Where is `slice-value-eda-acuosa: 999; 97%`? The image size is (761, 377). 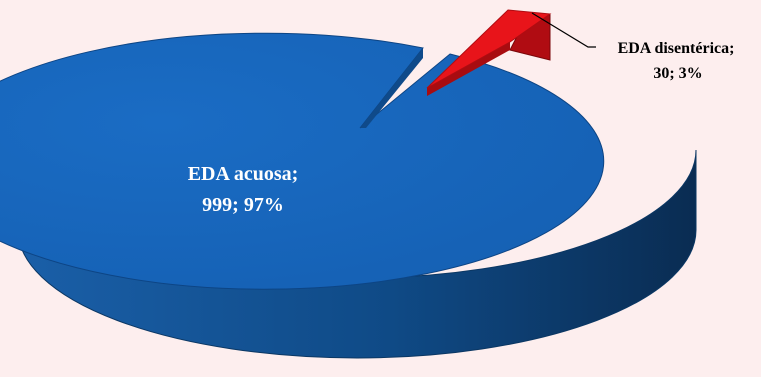
slice-value-eda-acuosa: 999; 97% is located at coordinates (243, 205).